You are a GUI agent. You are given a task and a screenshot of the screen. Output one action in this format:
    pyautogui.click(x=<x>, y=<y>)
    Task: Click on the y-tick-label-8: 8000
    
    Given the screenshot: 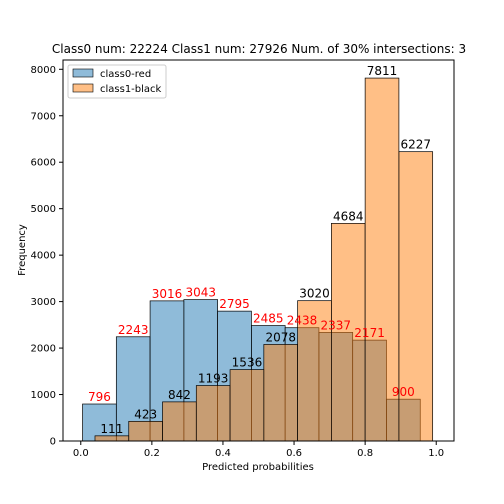 What is the action you would take?
    pyautogui.click(x=43, y=70)
    